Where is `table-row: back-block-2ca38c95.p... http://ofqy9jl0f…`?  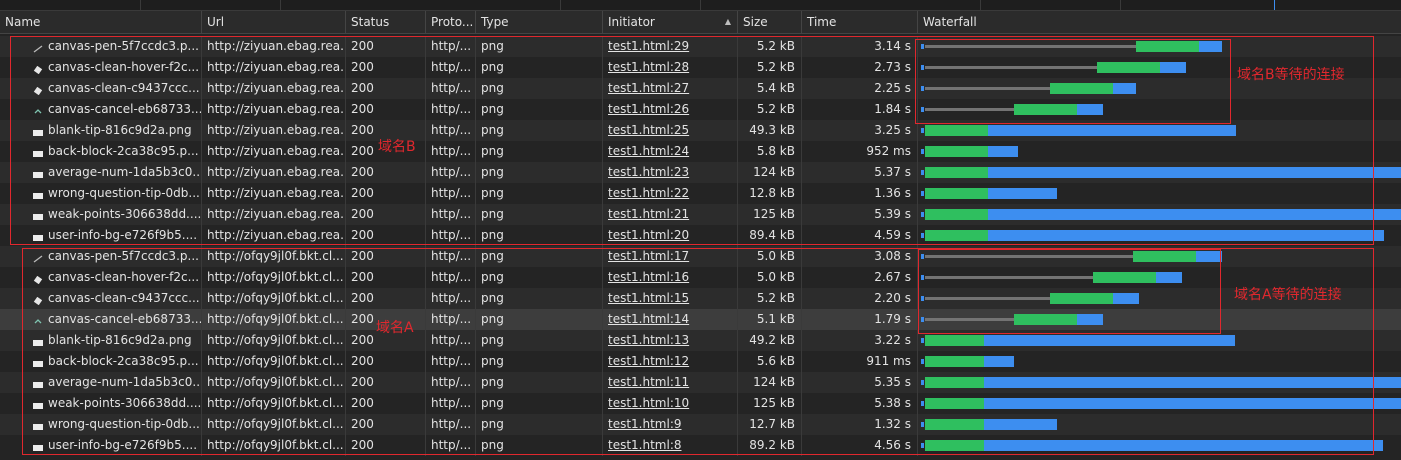 table-row: back-block-2ca38c95.p... http://ofqy9jl0f… is located at coordinates (700, 361).